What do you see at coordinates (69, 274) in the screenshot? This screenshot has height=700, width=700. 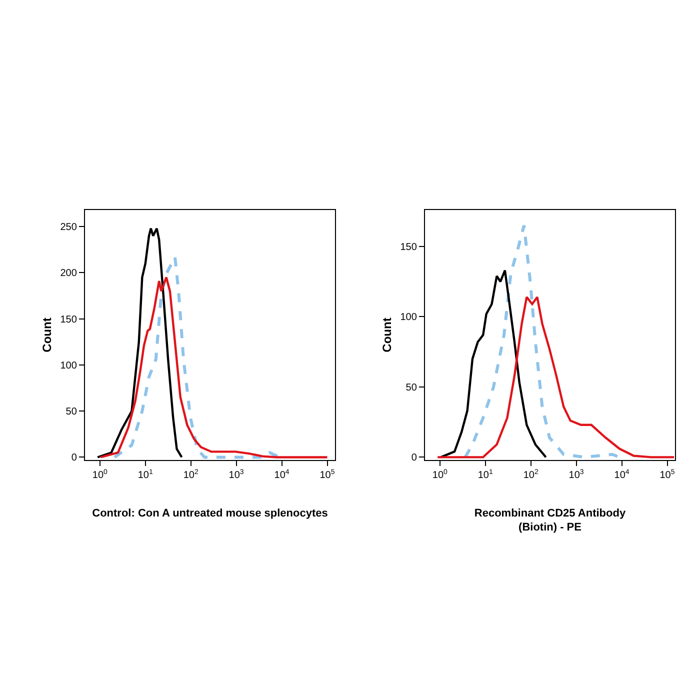 I see `y-tick-label: 200` at bounding box center [69, 274].